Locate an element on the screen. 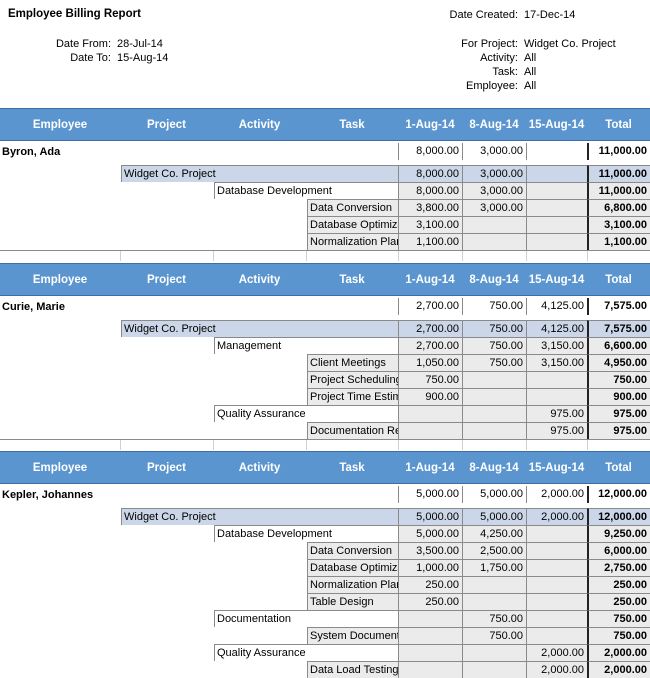 The image size is (650, 678). week-value: 3,500.00 is located at coordinates (430, 550).